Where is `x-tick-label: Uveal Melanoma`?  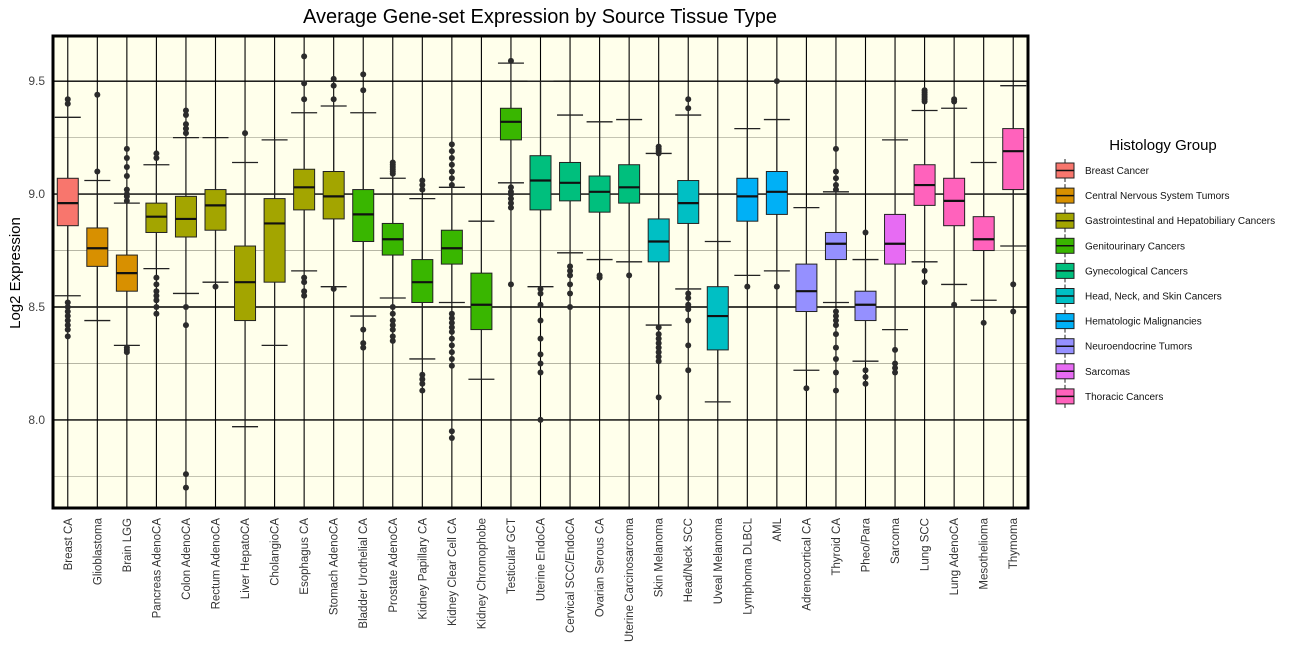 x-tick-label: Uveal Melanoma is located at coordinates (719, 560).